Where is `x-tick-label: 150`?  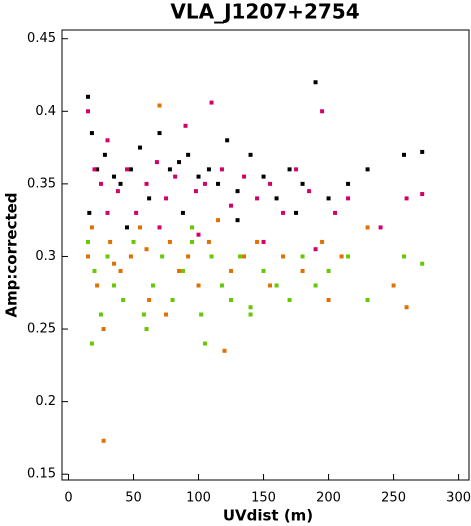
x-tick-label: 150 is located at coordinates (263, 498).